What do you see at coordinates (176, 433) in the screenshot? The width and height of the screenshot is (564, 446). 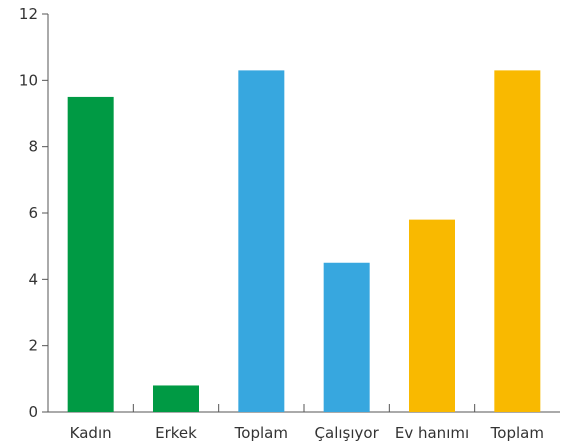 I see `x-category-label: Erkek` at bounding box center [176, 433].